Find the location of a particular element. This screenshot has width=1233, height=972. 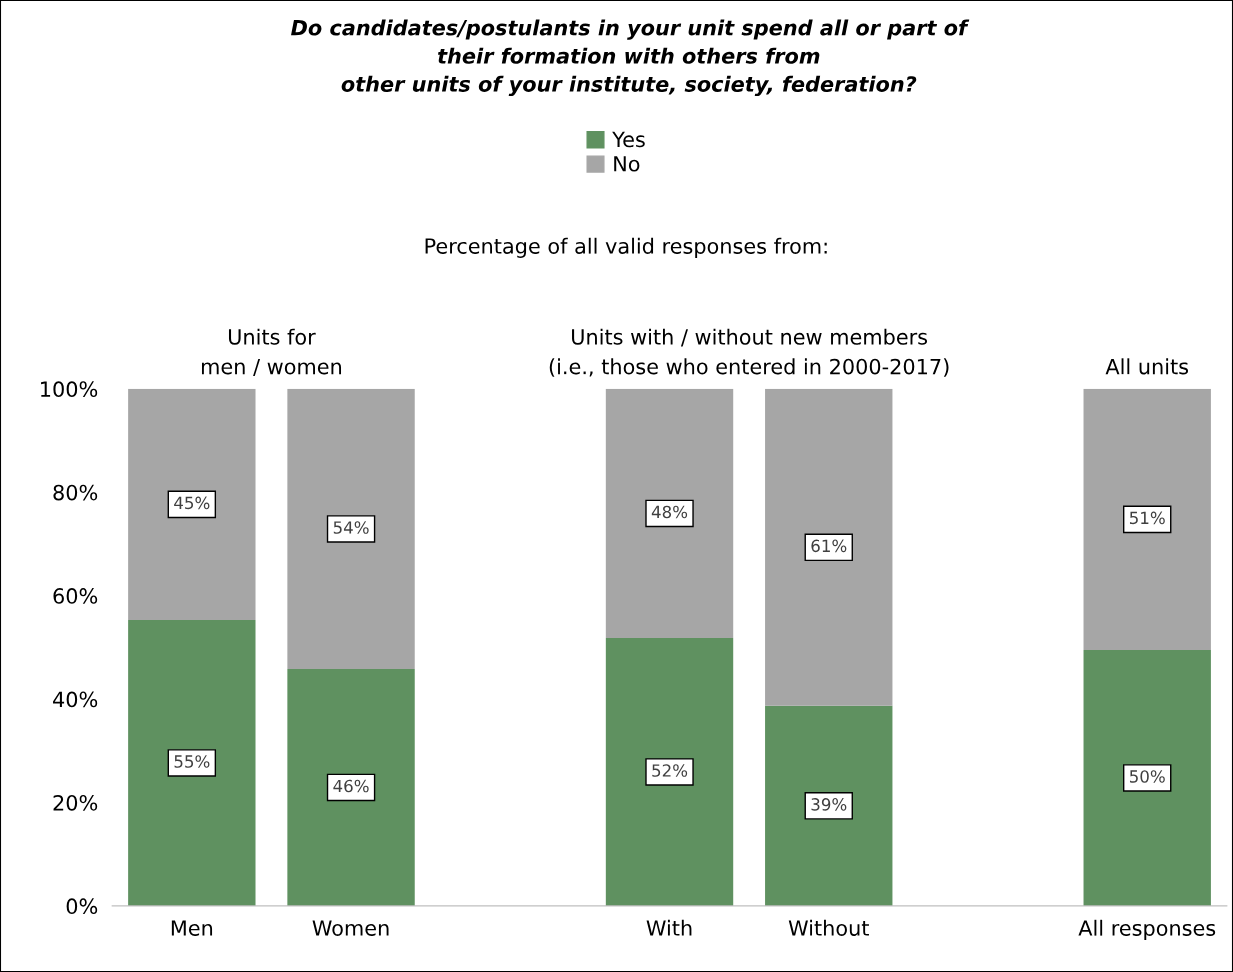

data-label: 51% is located at coordinates (1147, 518).